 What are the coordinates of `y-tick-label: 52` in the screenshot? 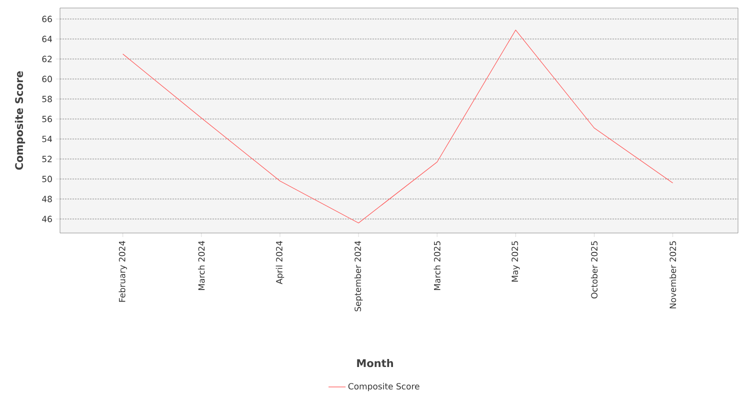 It's located at (47, 159).